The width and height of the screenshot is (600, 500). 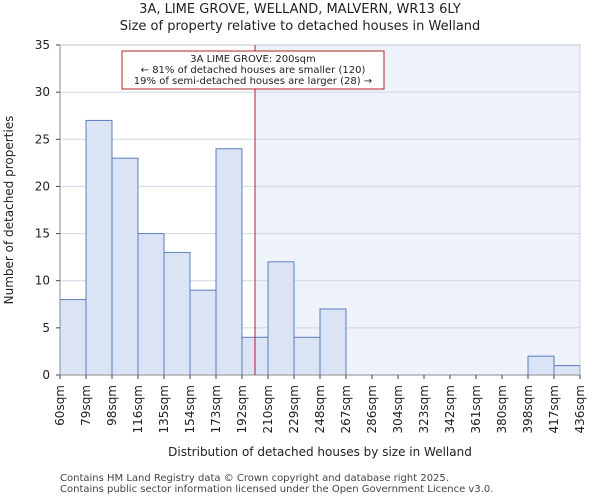 I want to click on x-tick-label: 304sqm, so click(x=398, y=409).